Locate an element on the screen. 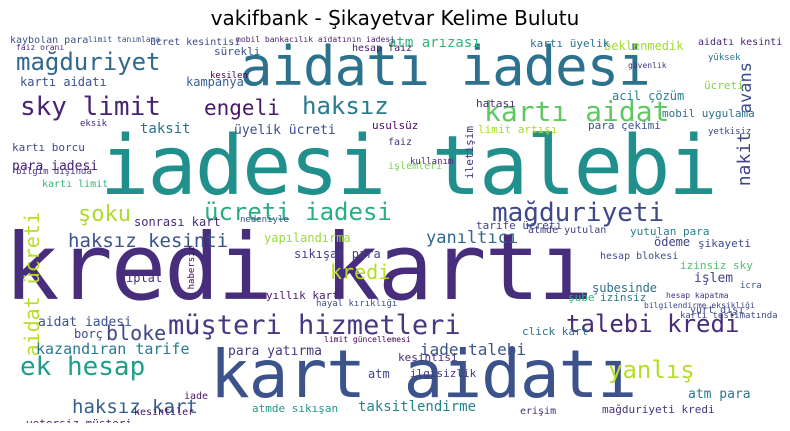  word: mağduriyeti is located at coordinates (578, 213).